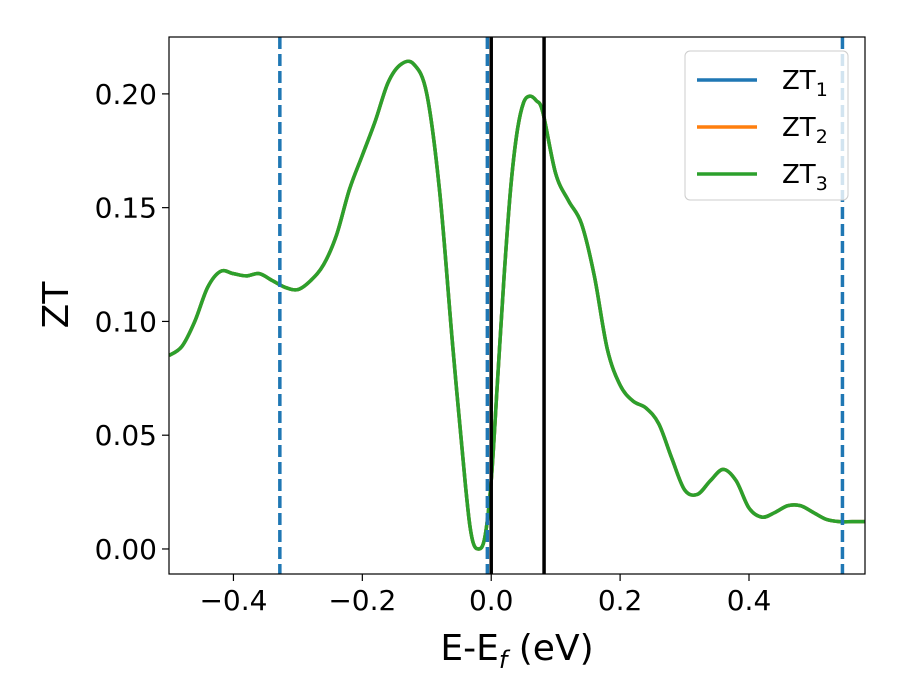 The height and width of the screenshot is (700, 900). What do you see at coordinates (126, 94) in the screenshot?
I see `y-tick-label: 0.20` at bounding box center [126, 94].